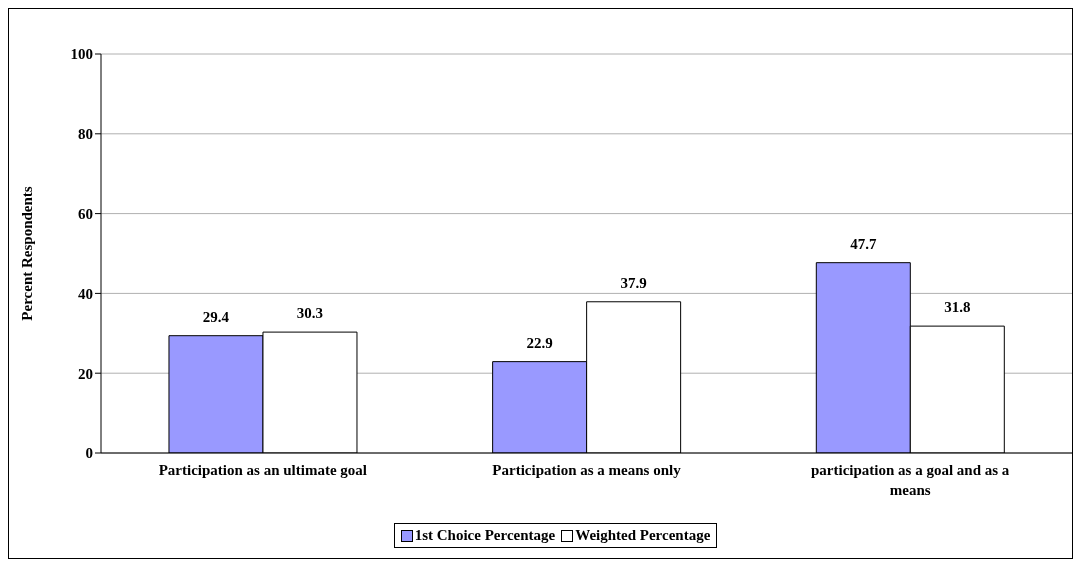  Describe the element at coordinates (85, 373) in the screenshot. I see `y-tick-label: 20` at that location.